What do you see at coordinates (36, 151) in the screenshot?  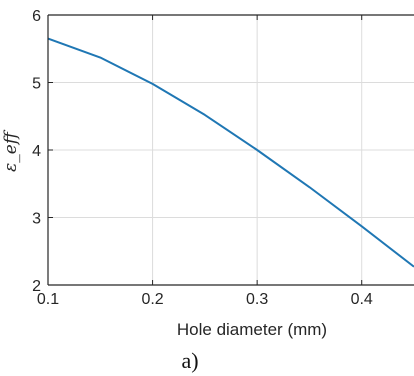 I see `y-tick-label: 4` at bounding box center [36, 151].